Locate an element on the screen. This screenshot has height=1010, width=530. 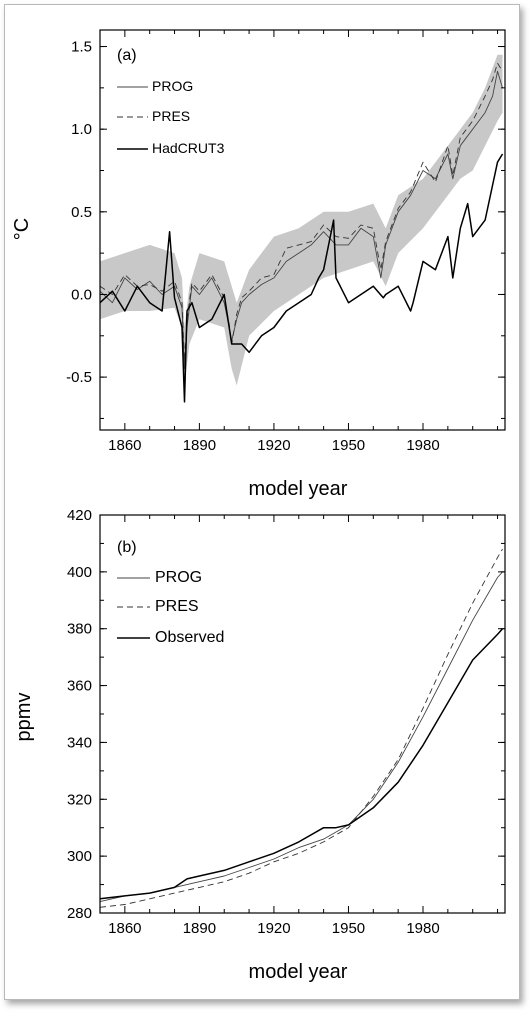
panel-a-xtick-label: 1980 is located at coordinates (422, 445).